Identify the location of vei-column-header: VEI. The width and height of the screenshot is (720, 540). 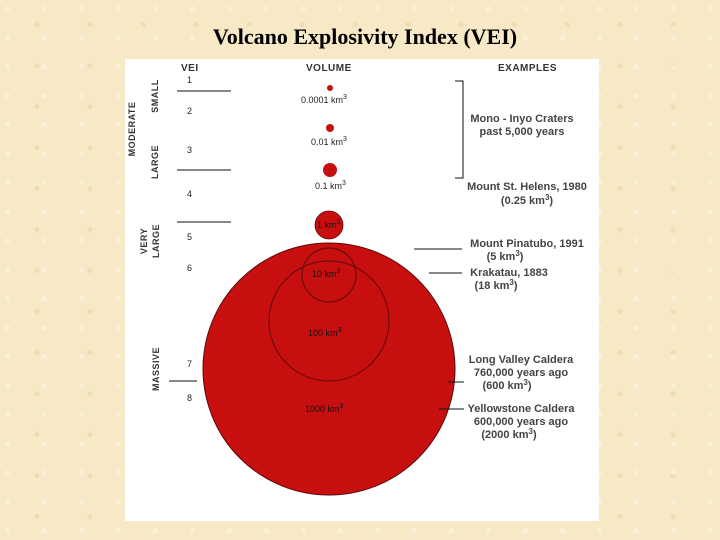
(190, 68).